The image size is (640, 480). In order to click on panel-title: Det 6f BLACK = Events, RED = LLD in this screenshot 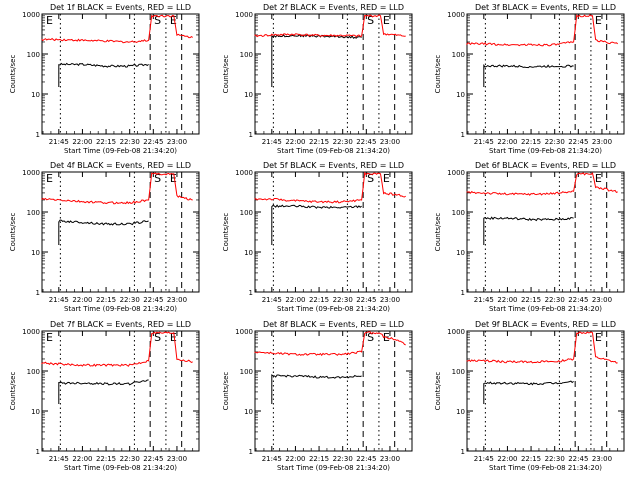, I will do `click(545, 165)`.